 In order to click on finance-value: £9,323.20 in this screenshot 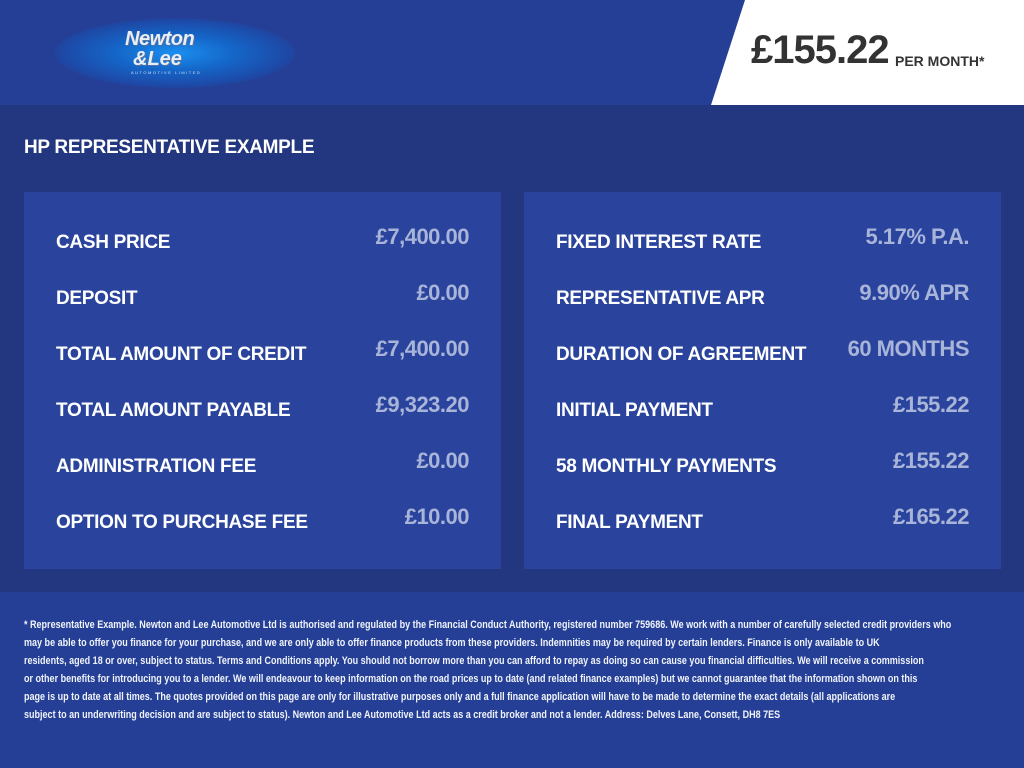, I will do `click(422, 404)`.